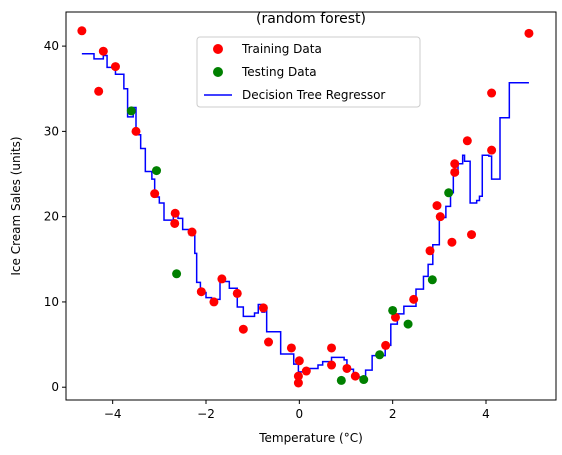 The width and height of the screenshot is (562, 455). I want to click on legend-marker-training, so click(218, 49).